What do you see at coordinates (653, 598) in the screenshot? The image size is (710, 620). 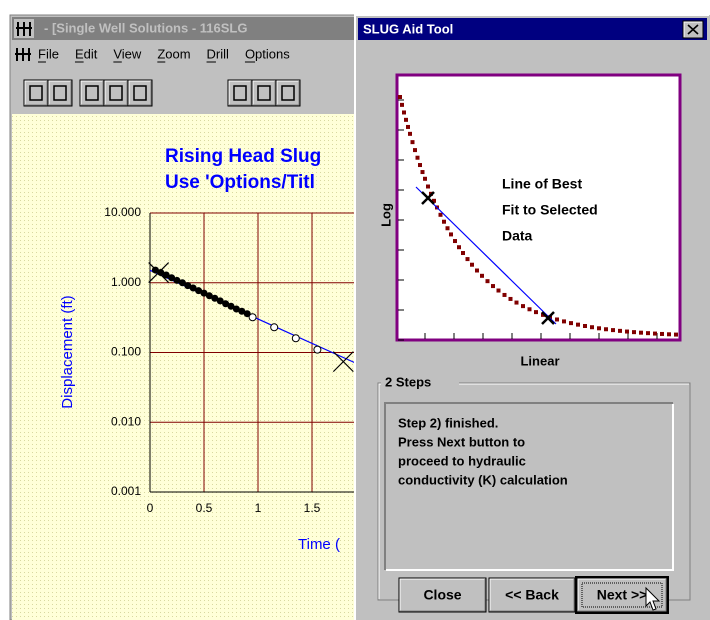 I see `mouse-cursor` at bounding box center [653, 598].